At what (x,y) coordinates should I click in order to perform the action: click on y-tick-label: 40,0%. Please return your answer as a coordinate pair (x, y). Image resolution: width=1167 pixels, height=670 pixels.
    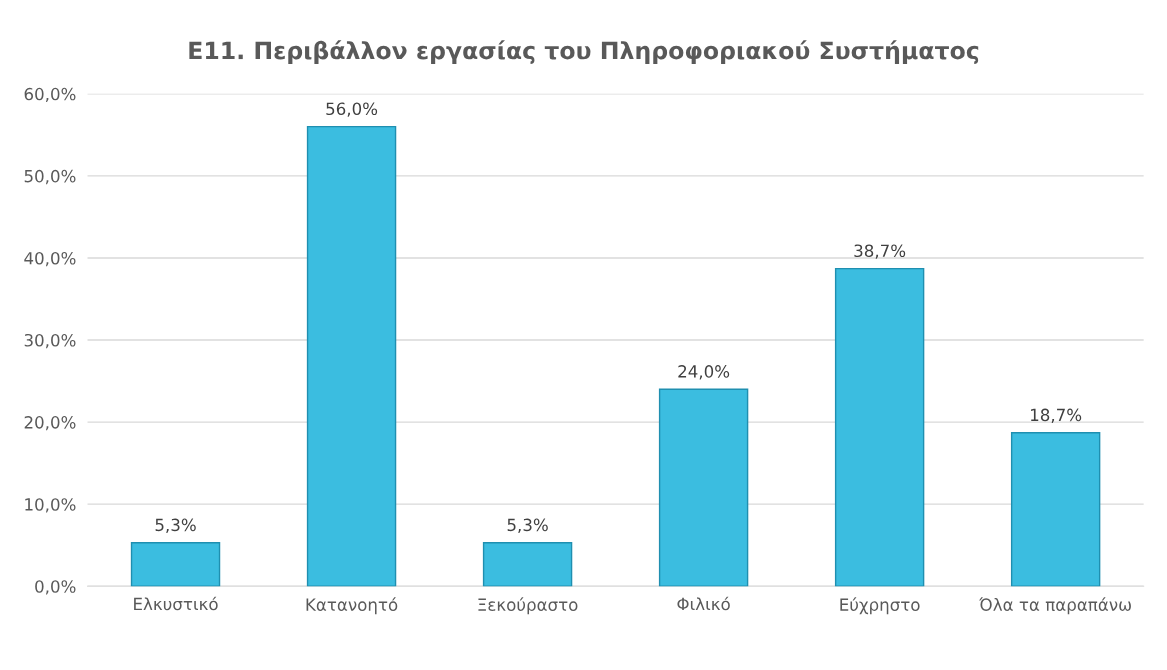
    Looking at the image, I should click on (50, 259).